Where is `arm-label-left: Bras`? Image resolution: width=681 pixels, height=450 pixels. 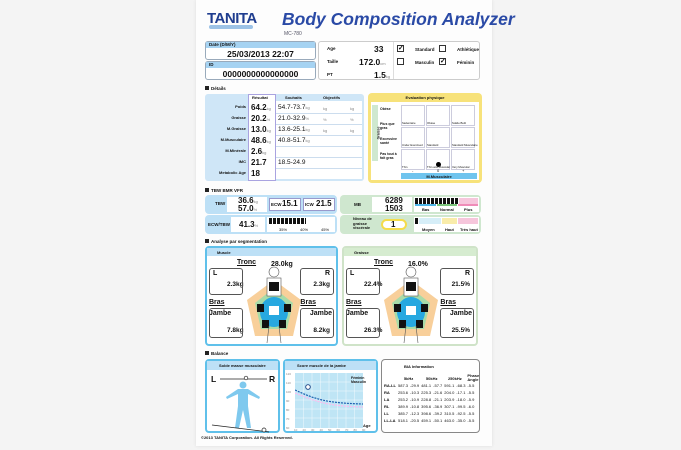 arm-label-left: Bras is located at coordinates (354, 302).